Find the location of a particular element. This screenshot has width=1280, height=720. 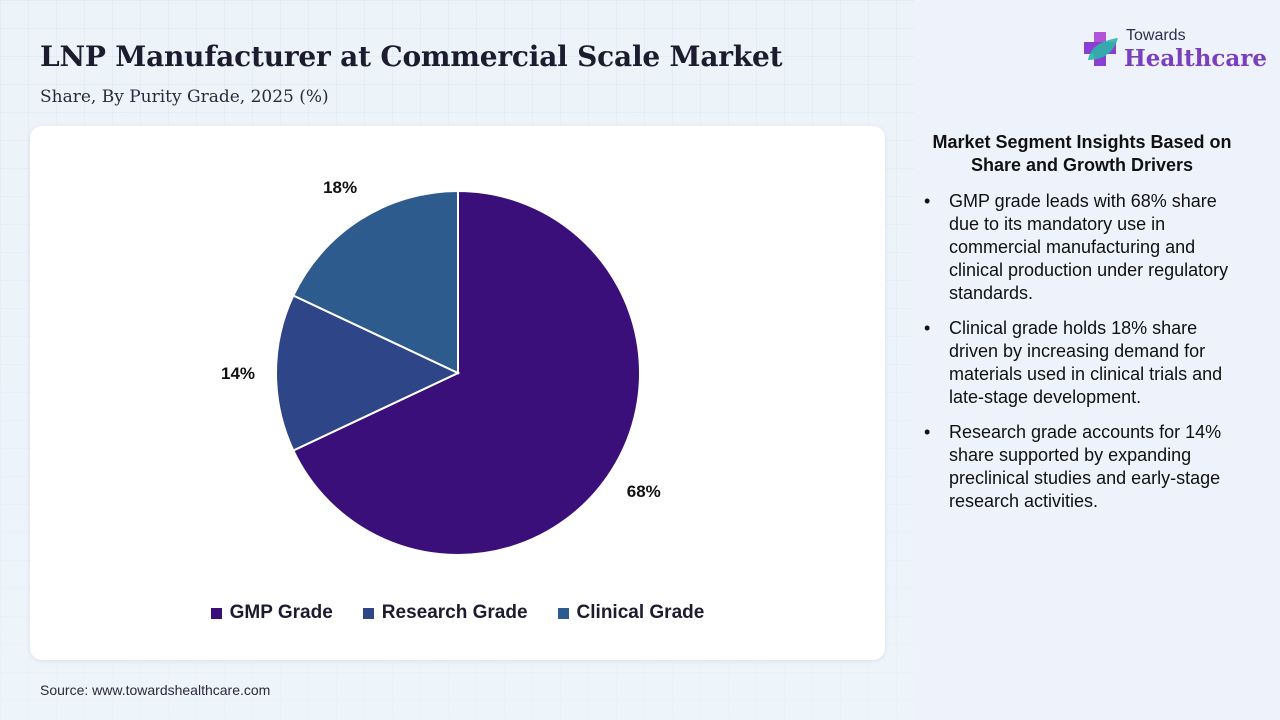

pie-slice-gmp-grade is located at coordinates (466, 372).